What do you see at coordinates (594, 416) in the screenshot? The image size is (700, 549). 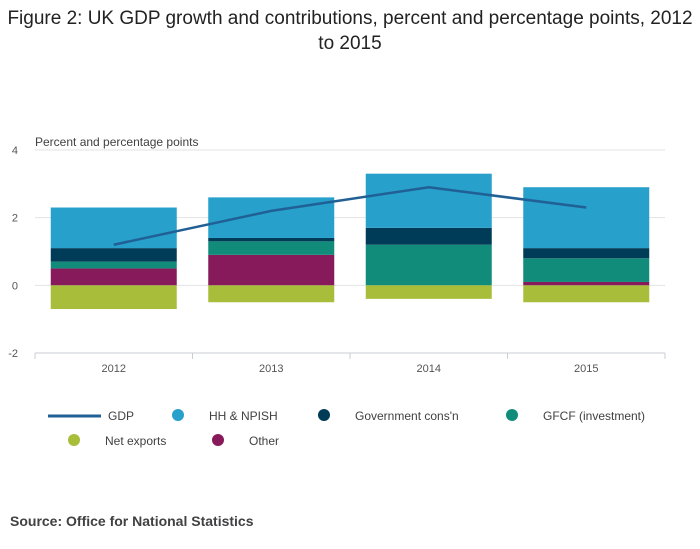 I see `legend-label: GFCF (investment)` at bounding box center [594, 416].